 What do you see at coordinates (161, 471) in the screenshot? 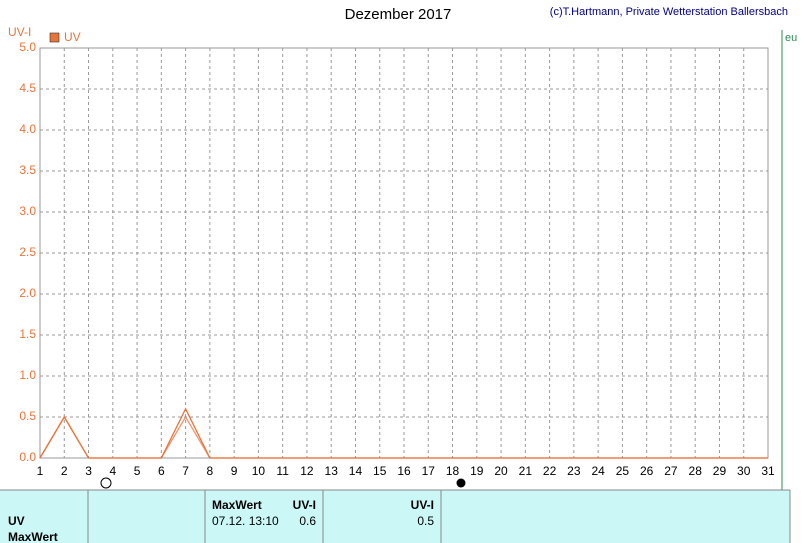
I see `x-tick-label: 6` at bounding box center [161, 471].